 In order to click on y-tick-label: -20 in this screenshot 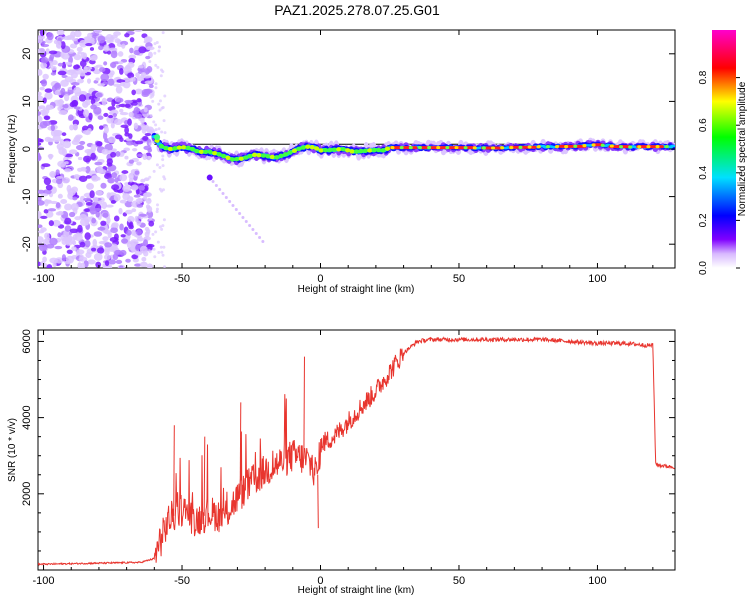, I will do `click(27, 244)`.